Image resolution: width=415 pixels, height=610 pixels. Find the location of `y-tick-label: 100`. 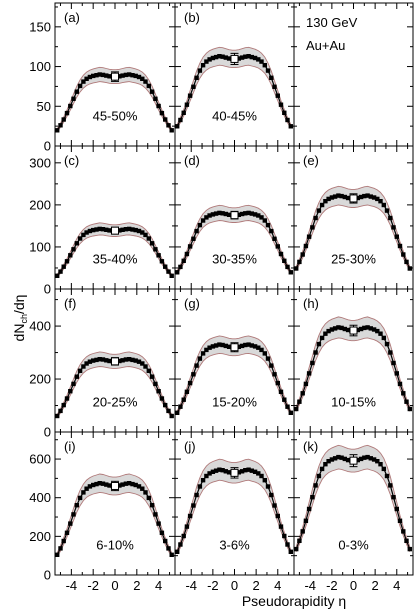

y-tick-label: 100 is located at coordinates (40, 246).